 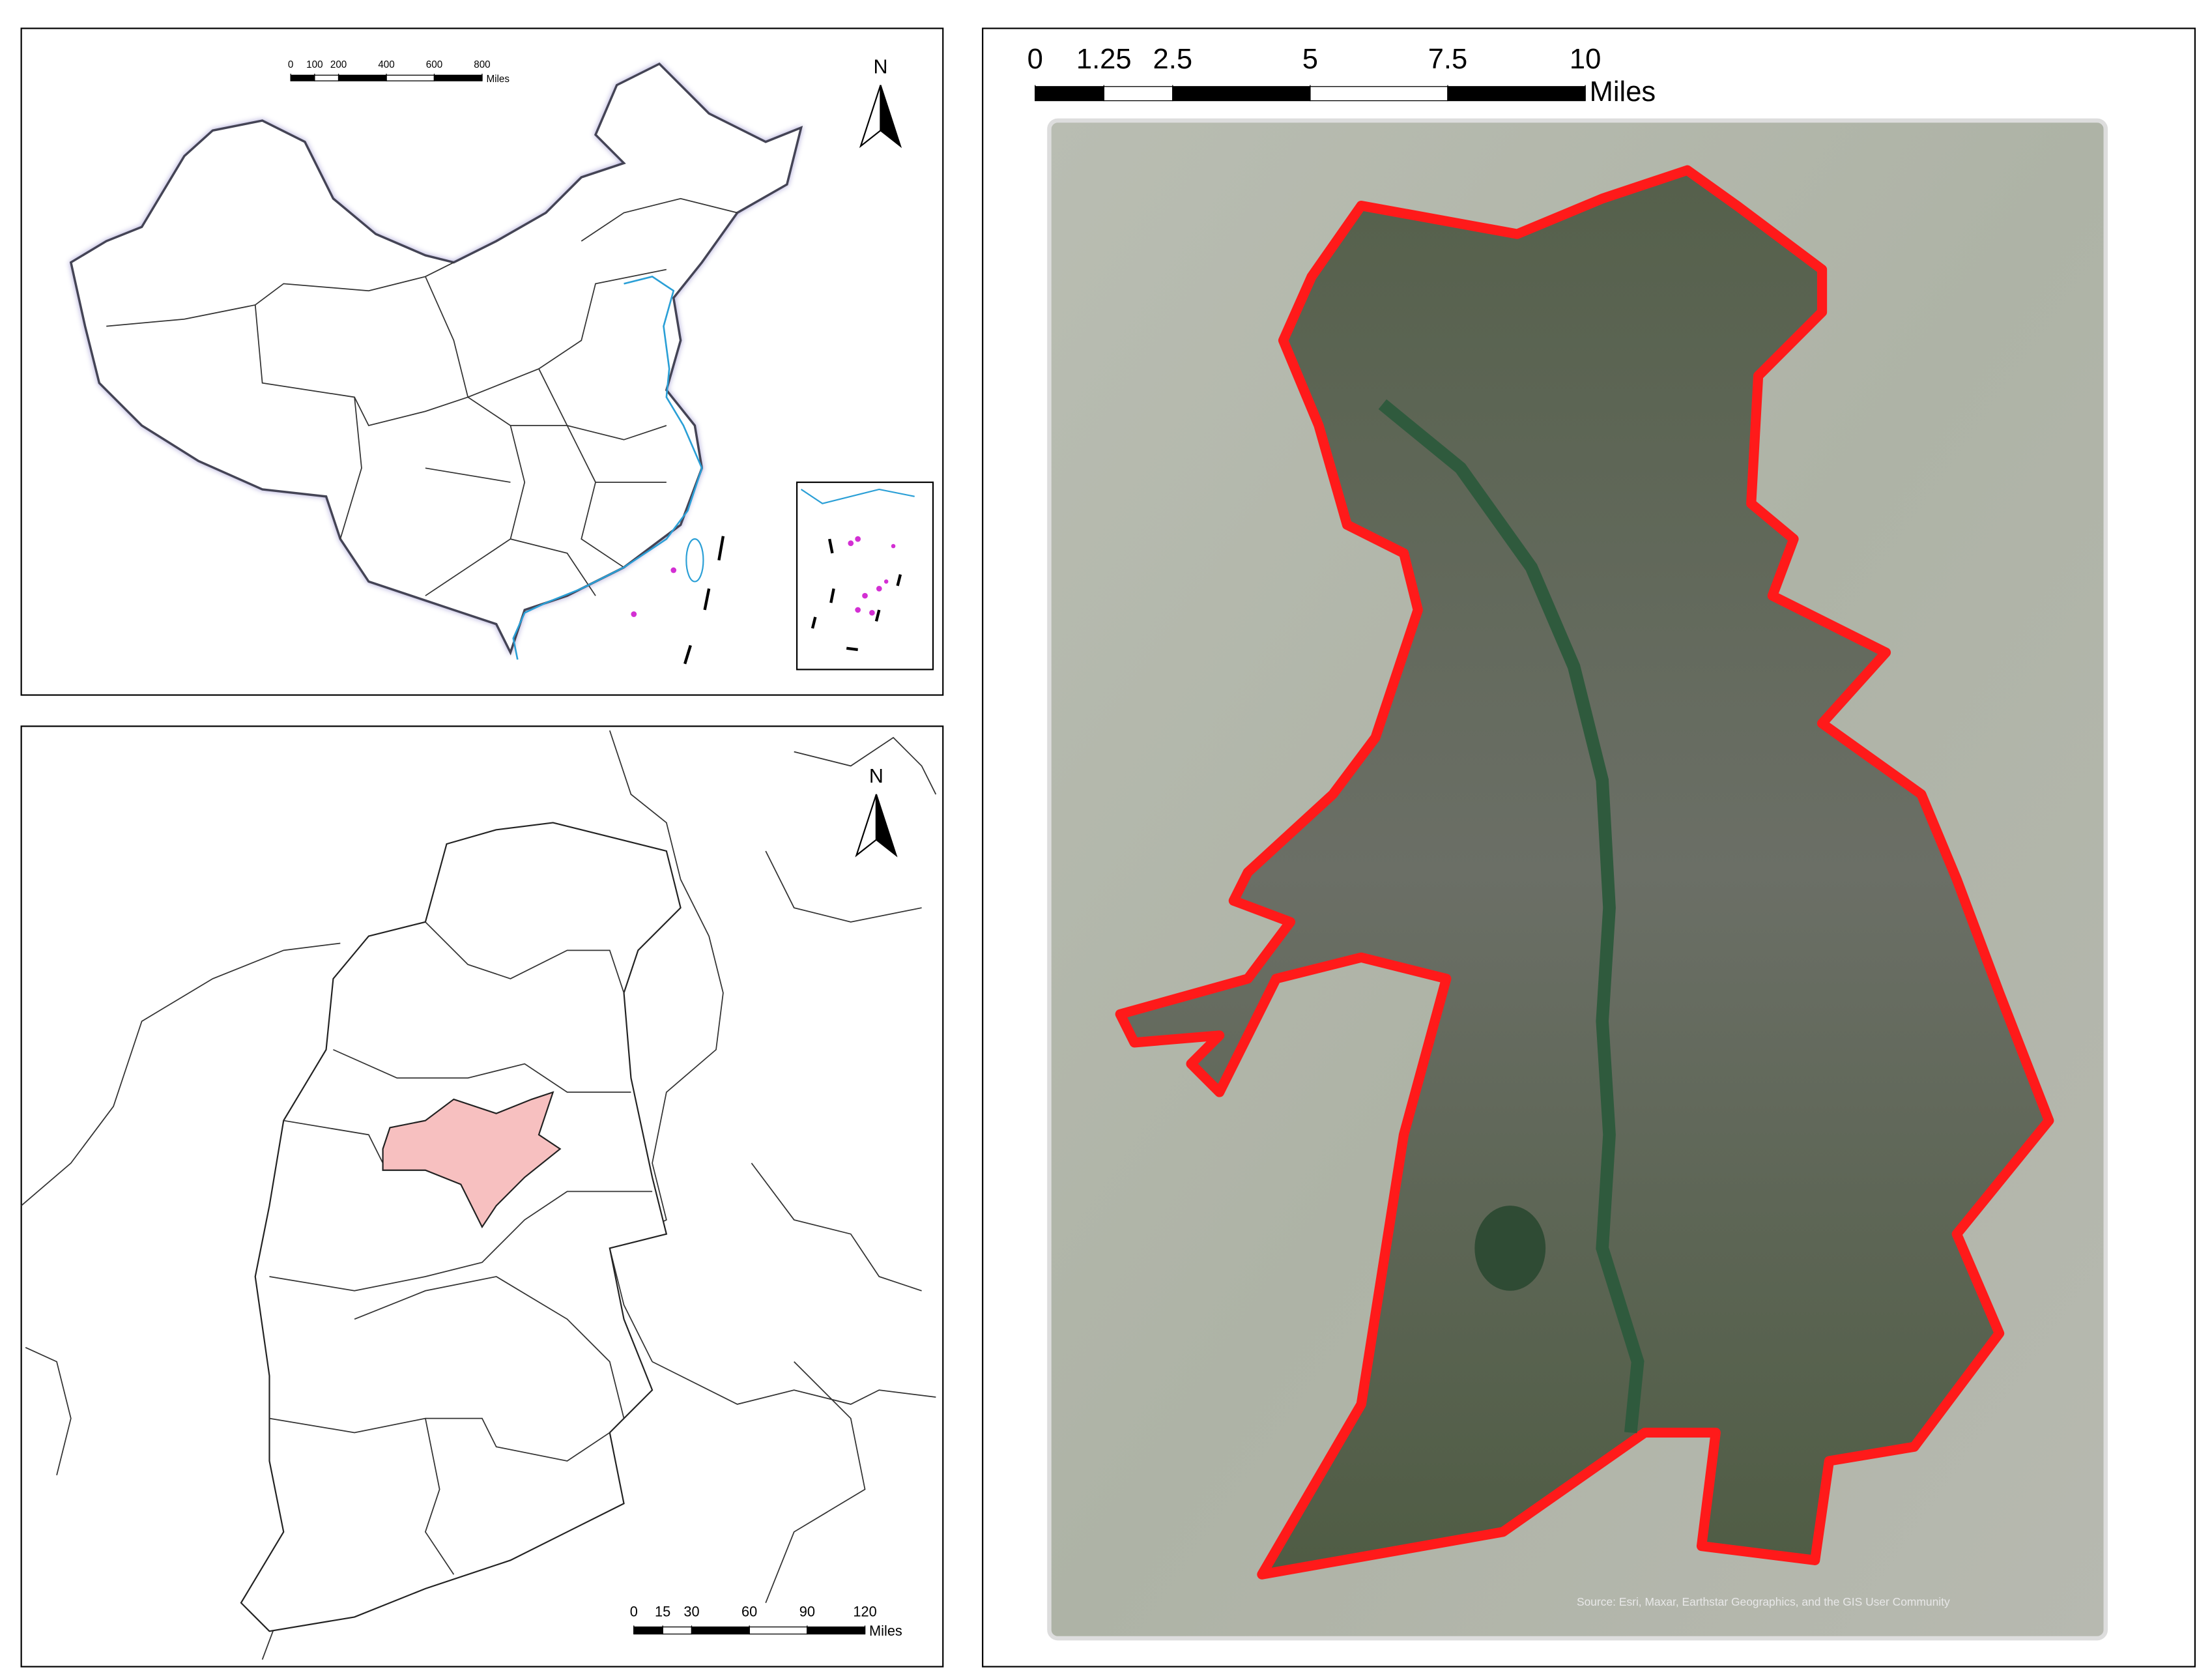 I want to click on scale-label: 10, so click(x=1585, y=59).